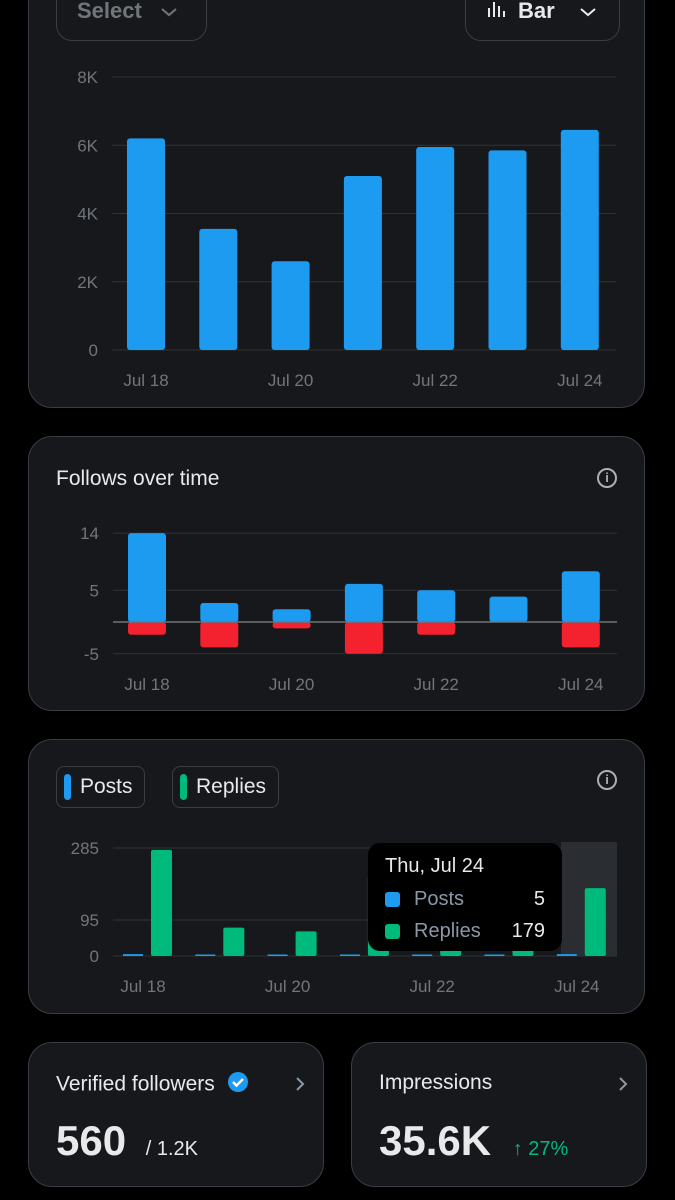 The height and width of the screenshot is (1200, 675). Describe the element at coordinates (474, 1140) in the screenshot. I see `impressions-value: 35.6K ↑ 27%` at that location.